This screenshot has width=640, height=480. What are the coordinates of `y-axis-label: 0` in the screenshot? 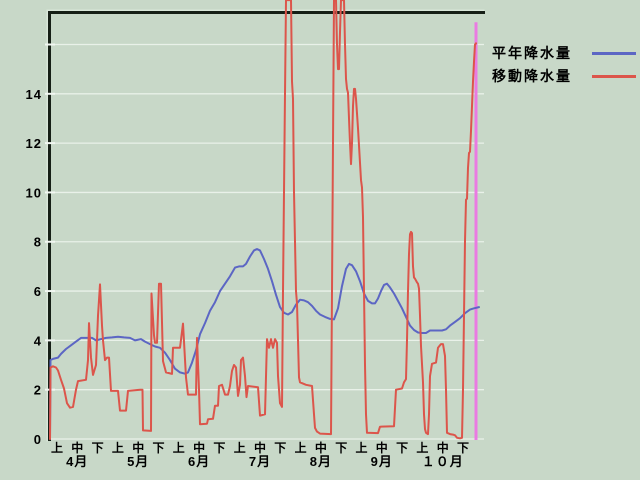 It's located at (38, 439).